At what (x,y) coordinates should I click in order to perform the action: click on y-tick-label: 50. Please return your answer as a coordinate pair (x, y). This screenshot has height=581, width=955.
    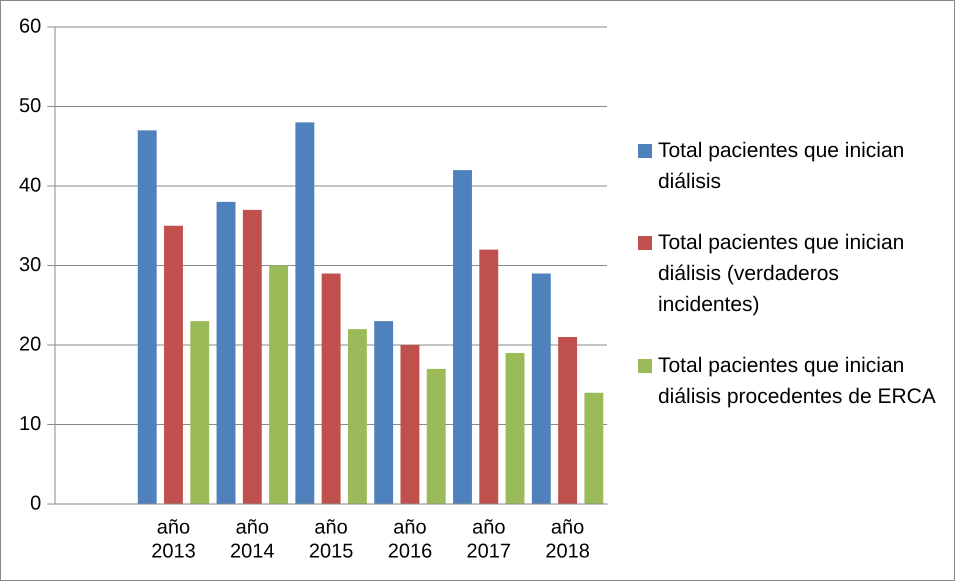
    Looking at the image, I should click on (30, 106).